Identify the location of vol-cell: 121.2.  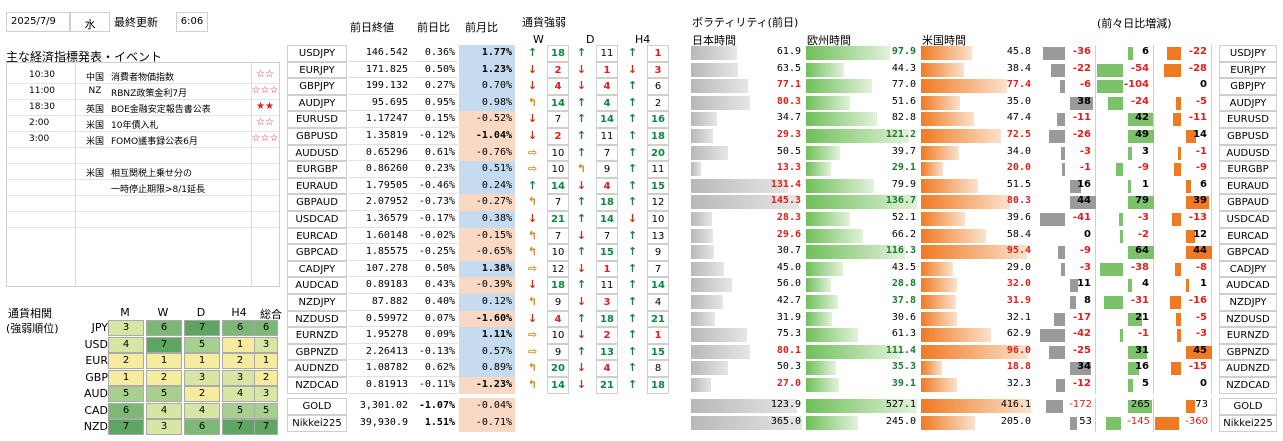
(861, 136).